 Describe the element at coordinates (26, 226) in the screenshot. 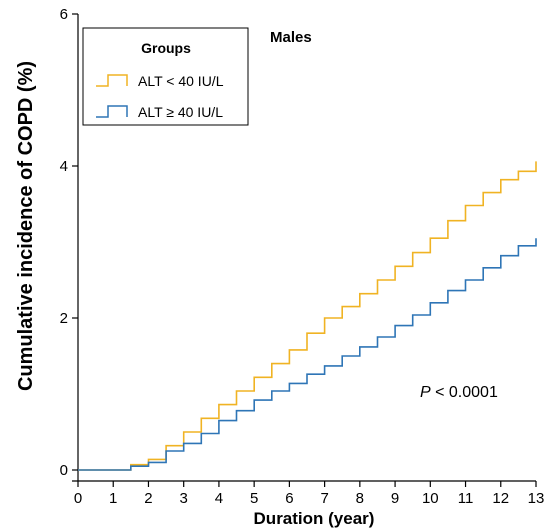

I see `y-axis-title: Cumulative incidence of COPD (%)` at that location.